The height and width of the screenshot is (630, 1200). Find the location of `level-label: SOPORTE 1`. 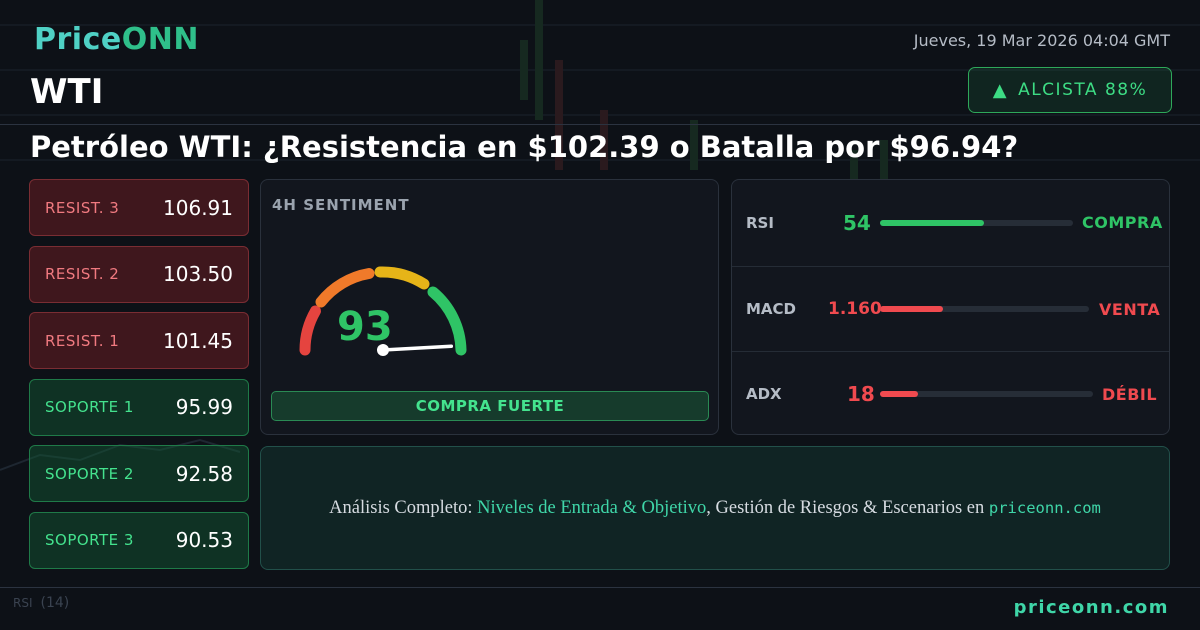

level-label: SOPORTE 1 is located at coordinates (89, 407).